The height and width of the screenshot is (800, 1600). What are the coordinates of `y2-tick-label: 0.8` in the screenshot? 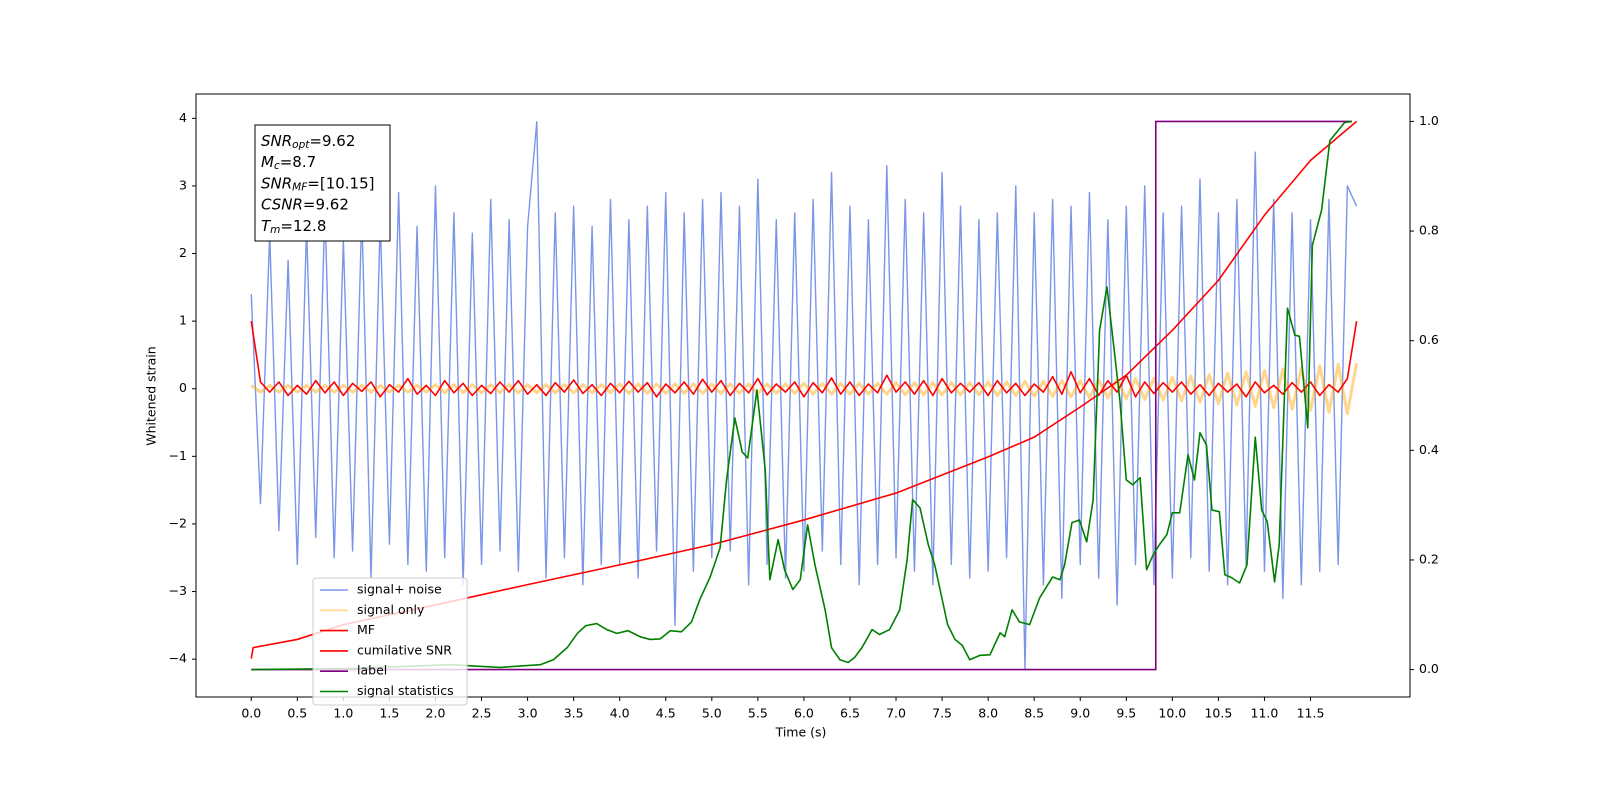 It's located at (1429, 230).